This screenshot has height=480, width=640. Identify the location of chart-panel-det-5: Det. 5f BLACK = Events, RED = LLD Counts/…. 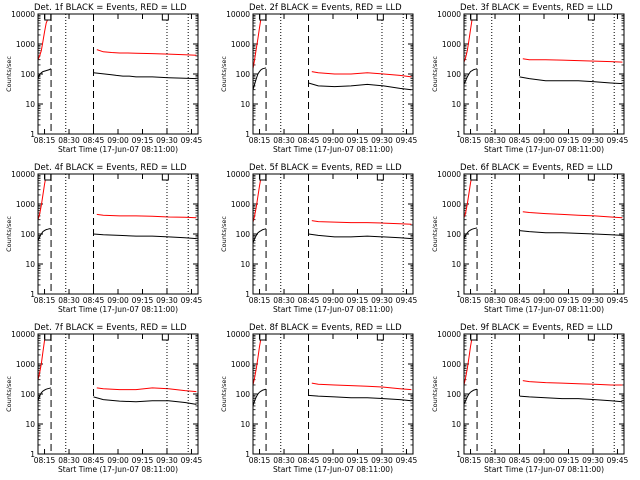
(318, 238).